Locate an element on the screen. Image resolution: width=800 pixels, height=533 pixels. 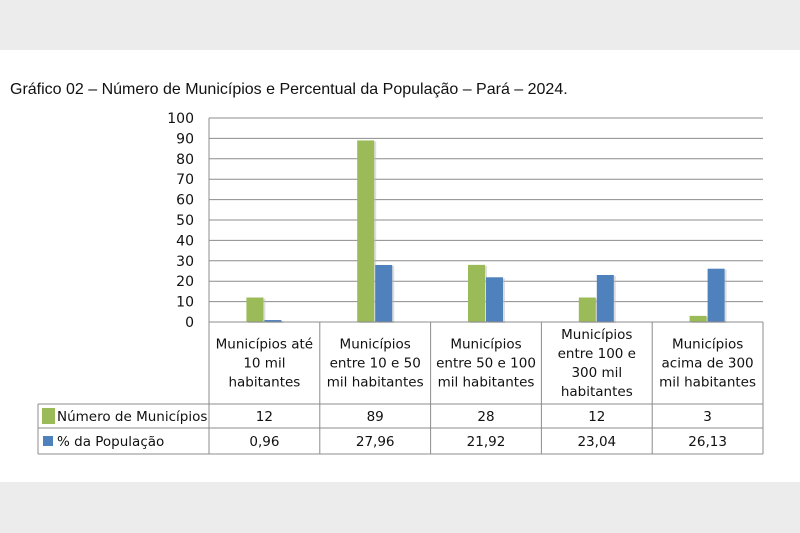
y-tick-label: 40 is located at coordinates (185, 241).